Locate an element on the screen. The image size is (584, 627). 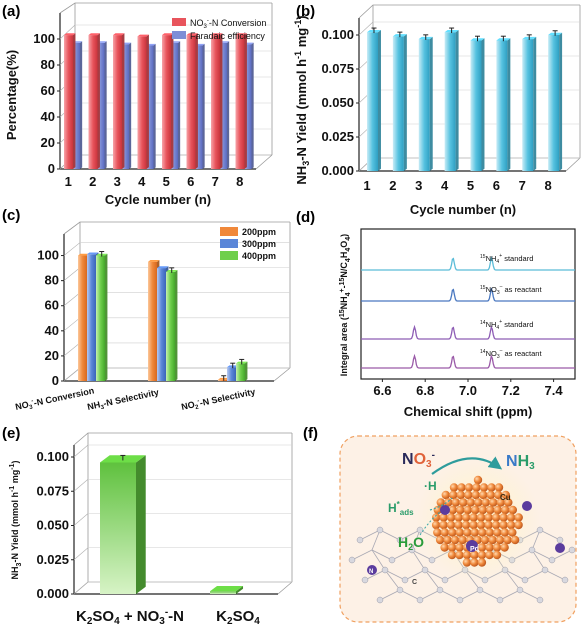
c-category-label-nh3-selectivity: NH3-N Selectivity is located at coordinates (123, 400).